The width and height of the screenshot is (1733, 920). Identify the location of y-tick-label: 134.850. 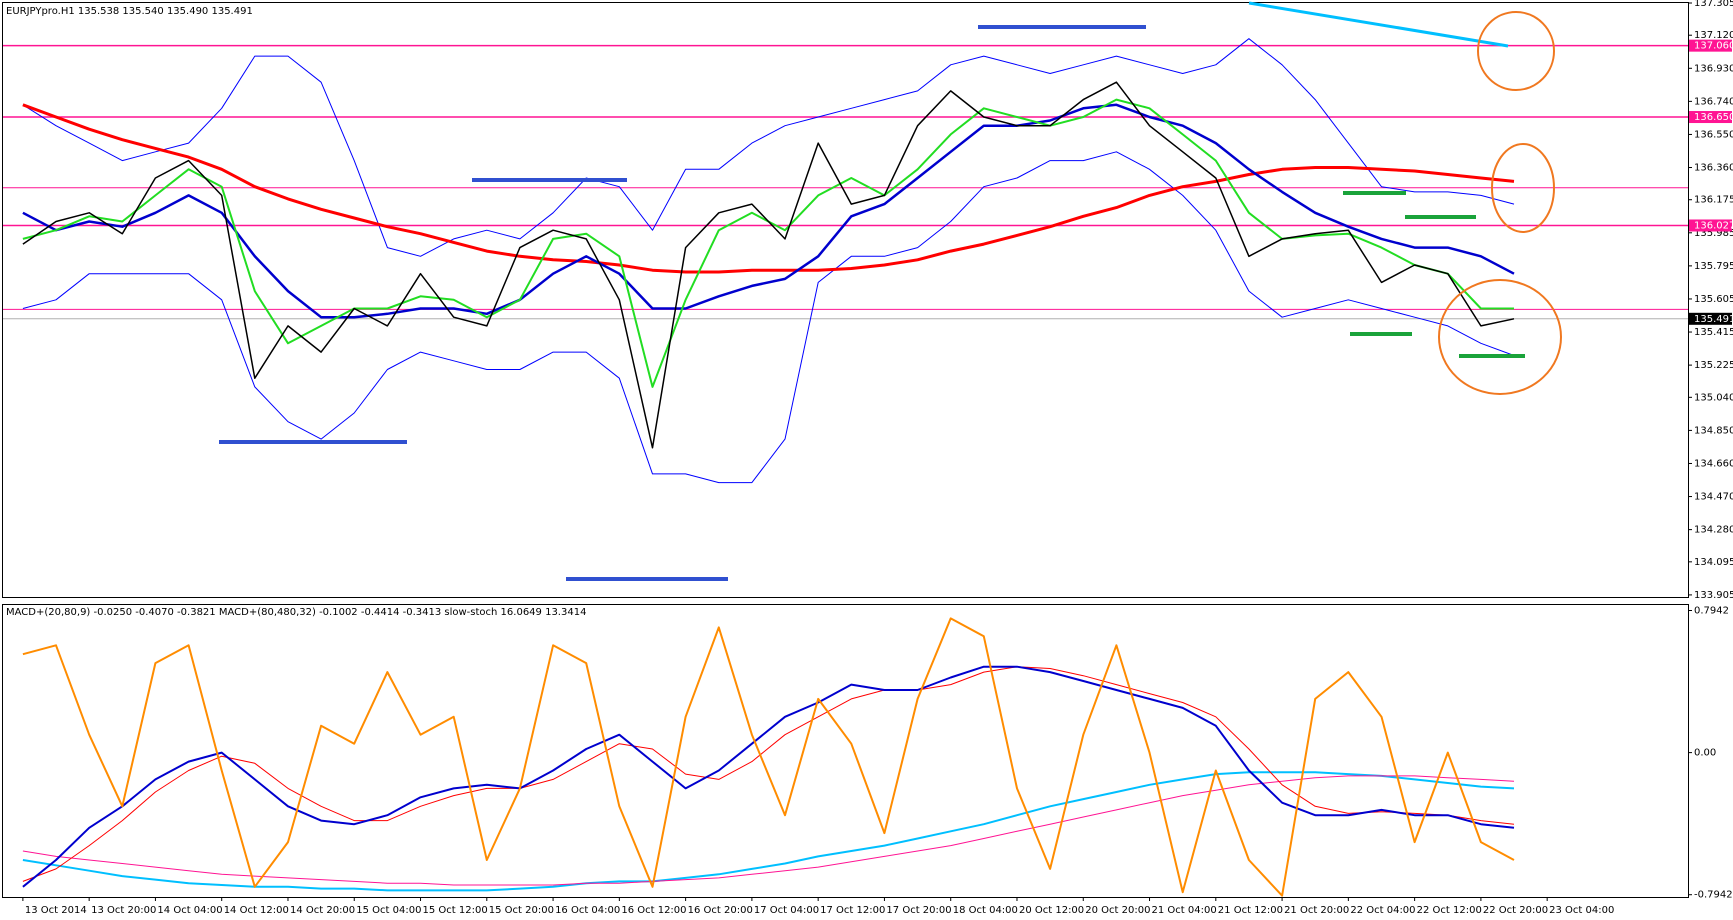
(1713, 430).